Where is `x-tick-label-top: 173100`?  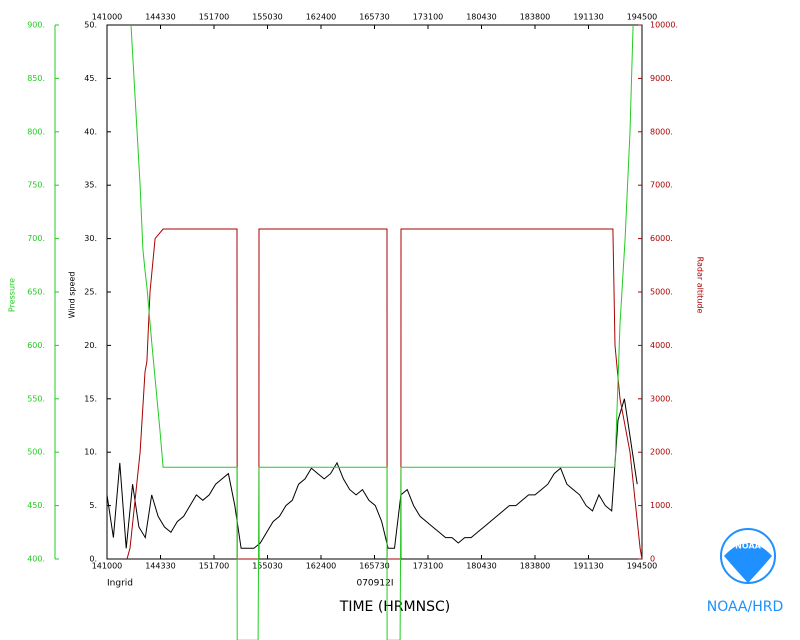 x-tick-label-top: 173100 is located at coordinates (428, 17).